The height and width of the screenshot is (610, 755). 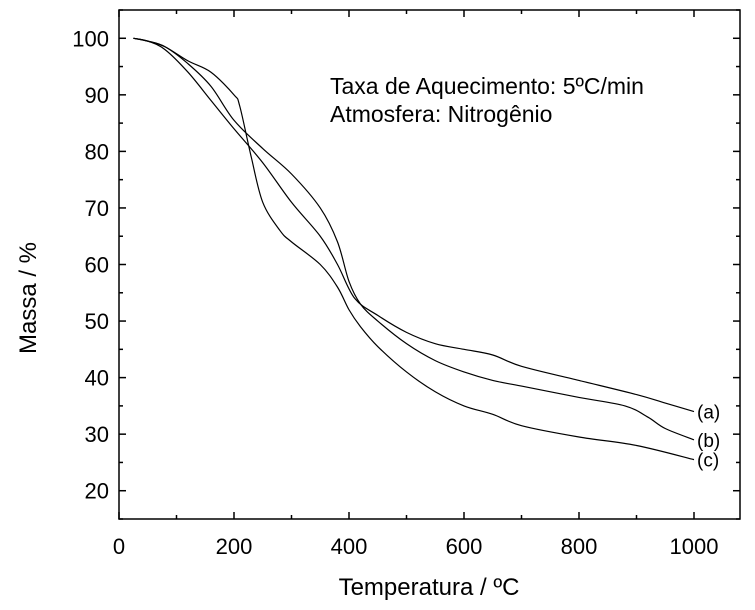 What do you see at coordinates (234, 546) in the screenshot?
I see `x-tick-label: 200` at bounding box center [234, 546].